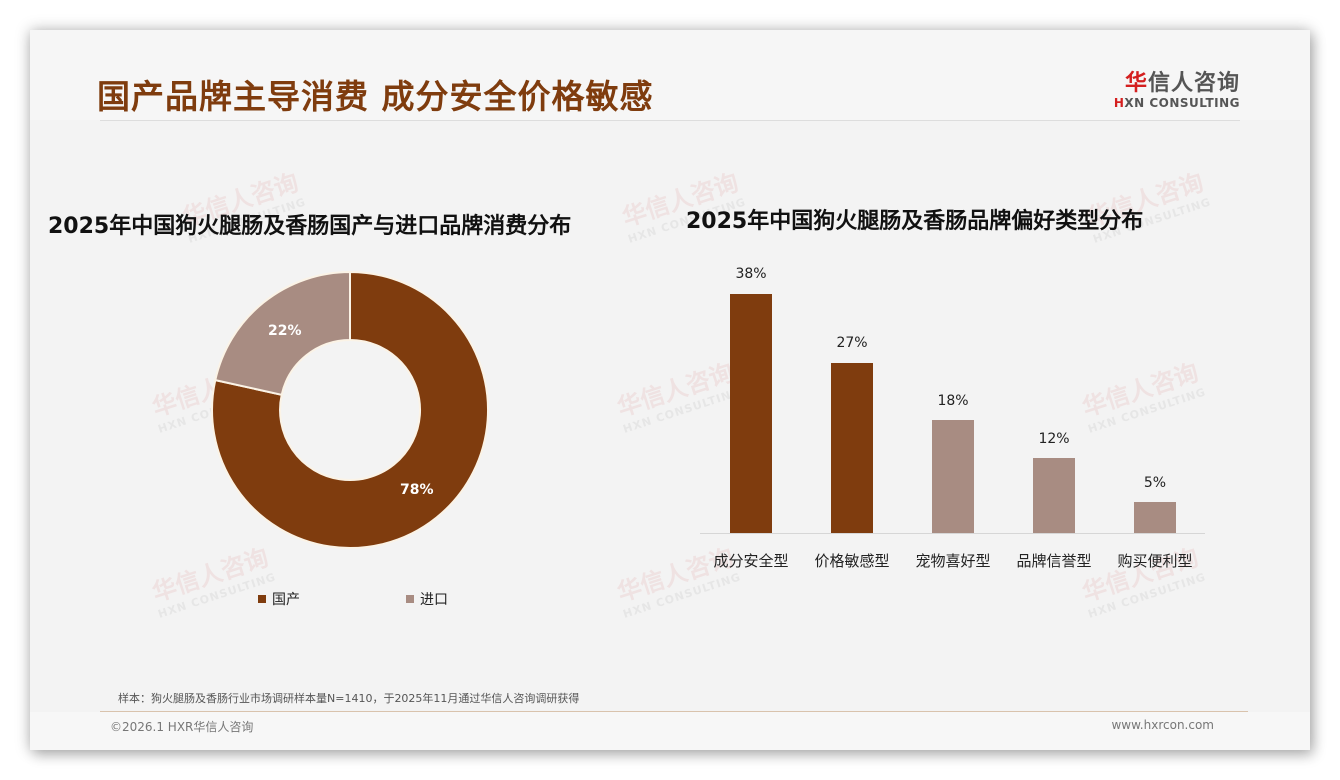  Describe the element at coordinates (1162, 725) in the screenshot. I see `website-url: www.hxrcon.com` at that location.